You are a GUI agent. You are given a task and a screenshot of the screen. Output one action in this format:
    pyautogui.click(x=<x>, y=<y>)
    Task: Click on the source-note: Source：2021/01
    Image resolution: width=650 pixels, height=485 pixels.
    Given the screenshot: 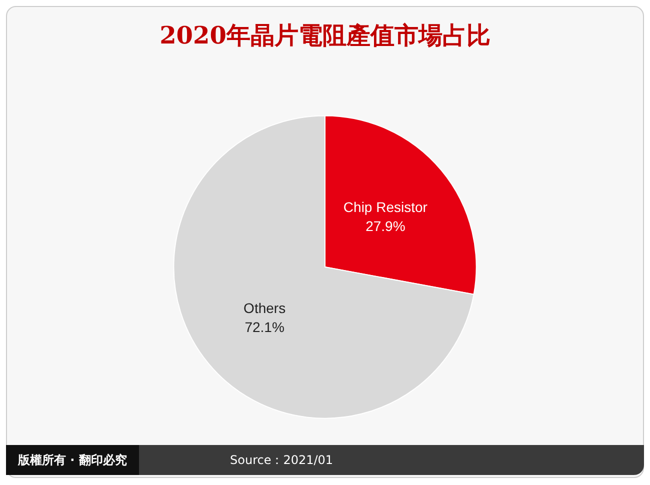 What is the action you would take?
    pyautogui.click(x=282, y=460)
    